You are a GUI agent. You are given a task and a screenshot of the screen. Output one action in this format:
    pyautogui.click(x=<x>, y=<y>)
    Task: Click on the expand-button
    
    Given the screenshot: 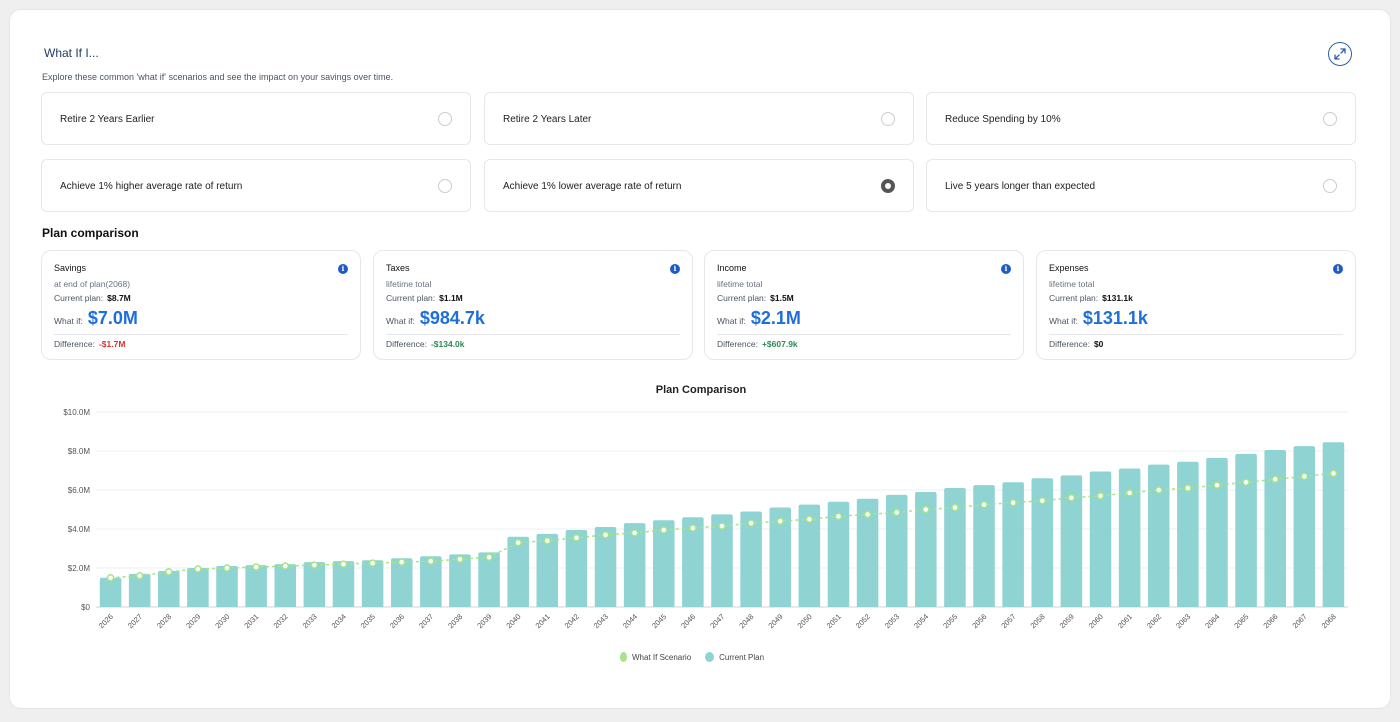 What is the action you would take?
    pyautogui.click(x=1340, y=54)
    